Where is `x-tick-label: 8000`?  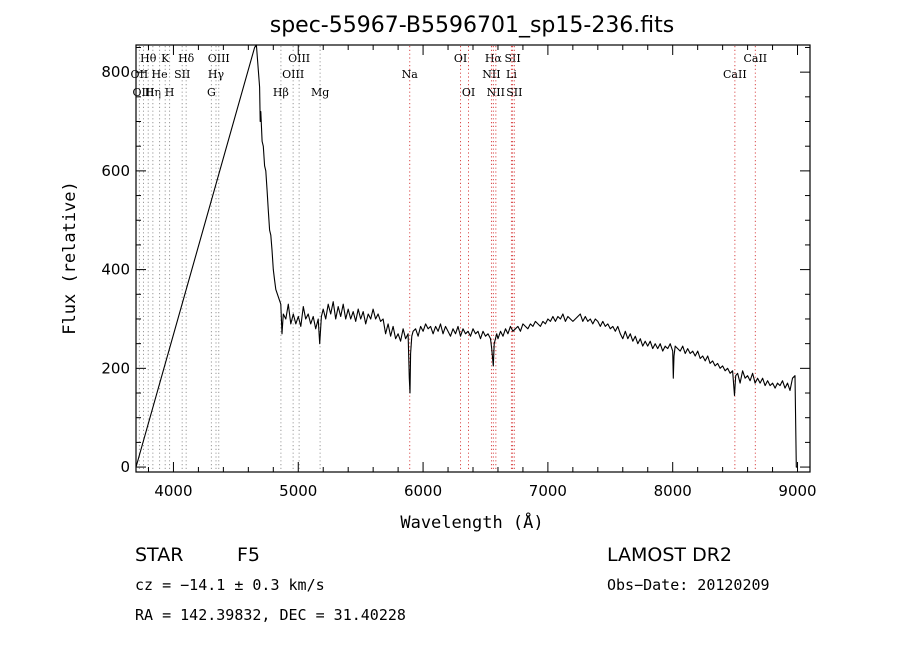 x-tick-label: 8000 is located at coordinates (673, 491).